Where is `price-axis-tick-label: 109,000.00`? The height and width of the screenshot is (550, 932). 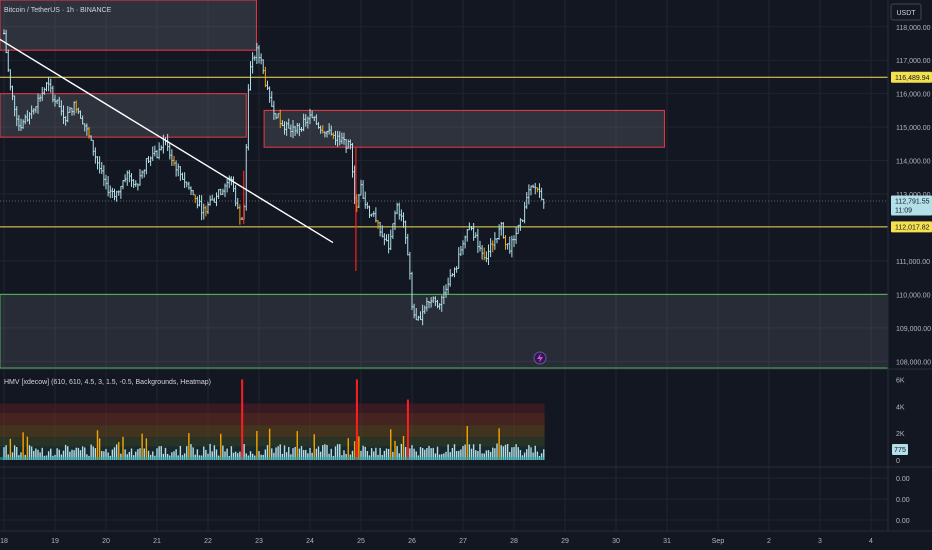 price-axis-tick-label: 109,000.00 is located at coordinates (913, 329).